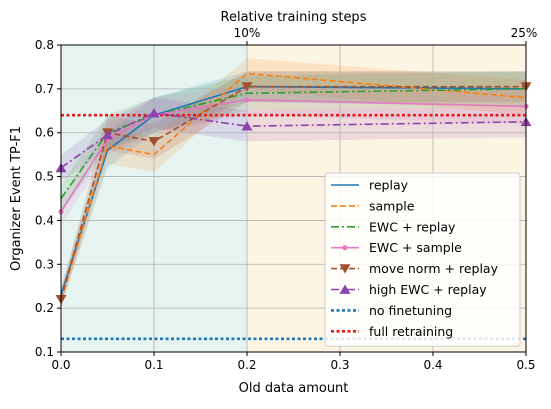  What do you see at coordinates (428, 289) in the screenshot?
I see `legend-label-high-ewc-replay: high EWC + replay` at bounding box center [428, 289].